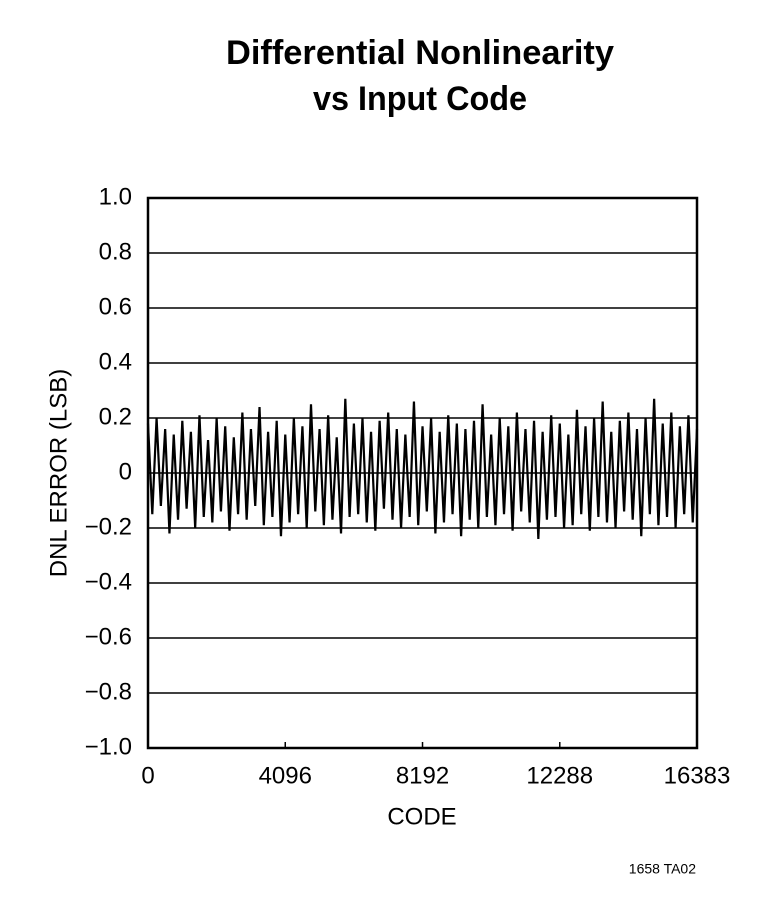  I want to click on y-tick-label: 1.0, so click(115, 196).